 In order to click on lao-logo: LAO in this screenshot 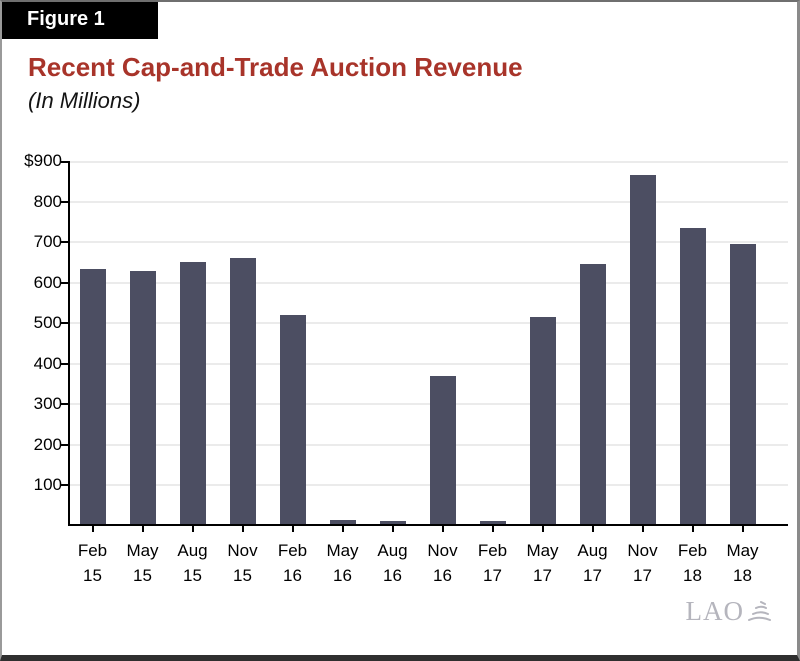, I will do `click(728, 611)`.